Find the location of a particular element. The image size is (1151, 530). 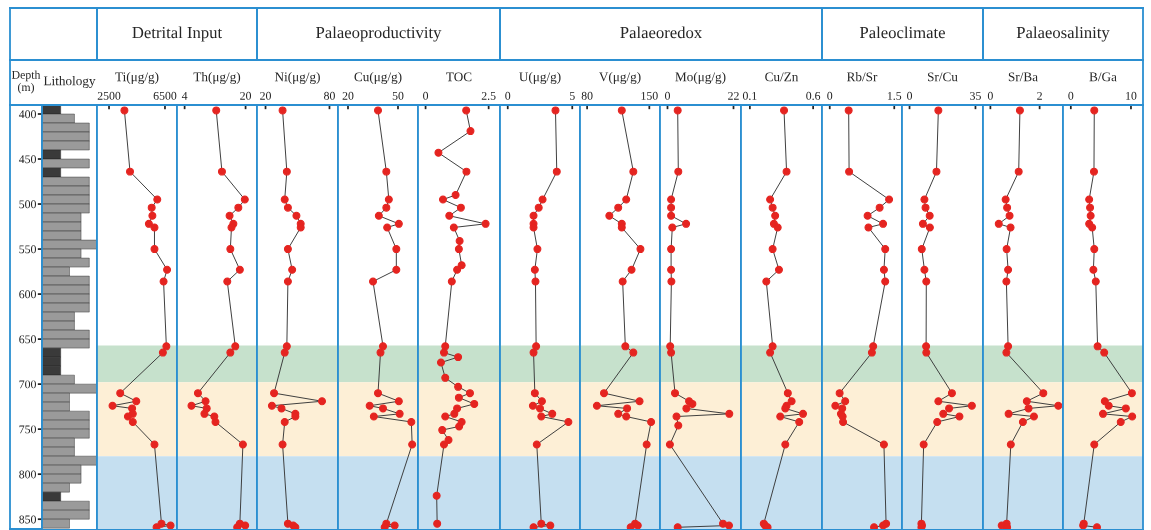

x-axis-title: Rb/Sr is located at coordinates (862, 77).